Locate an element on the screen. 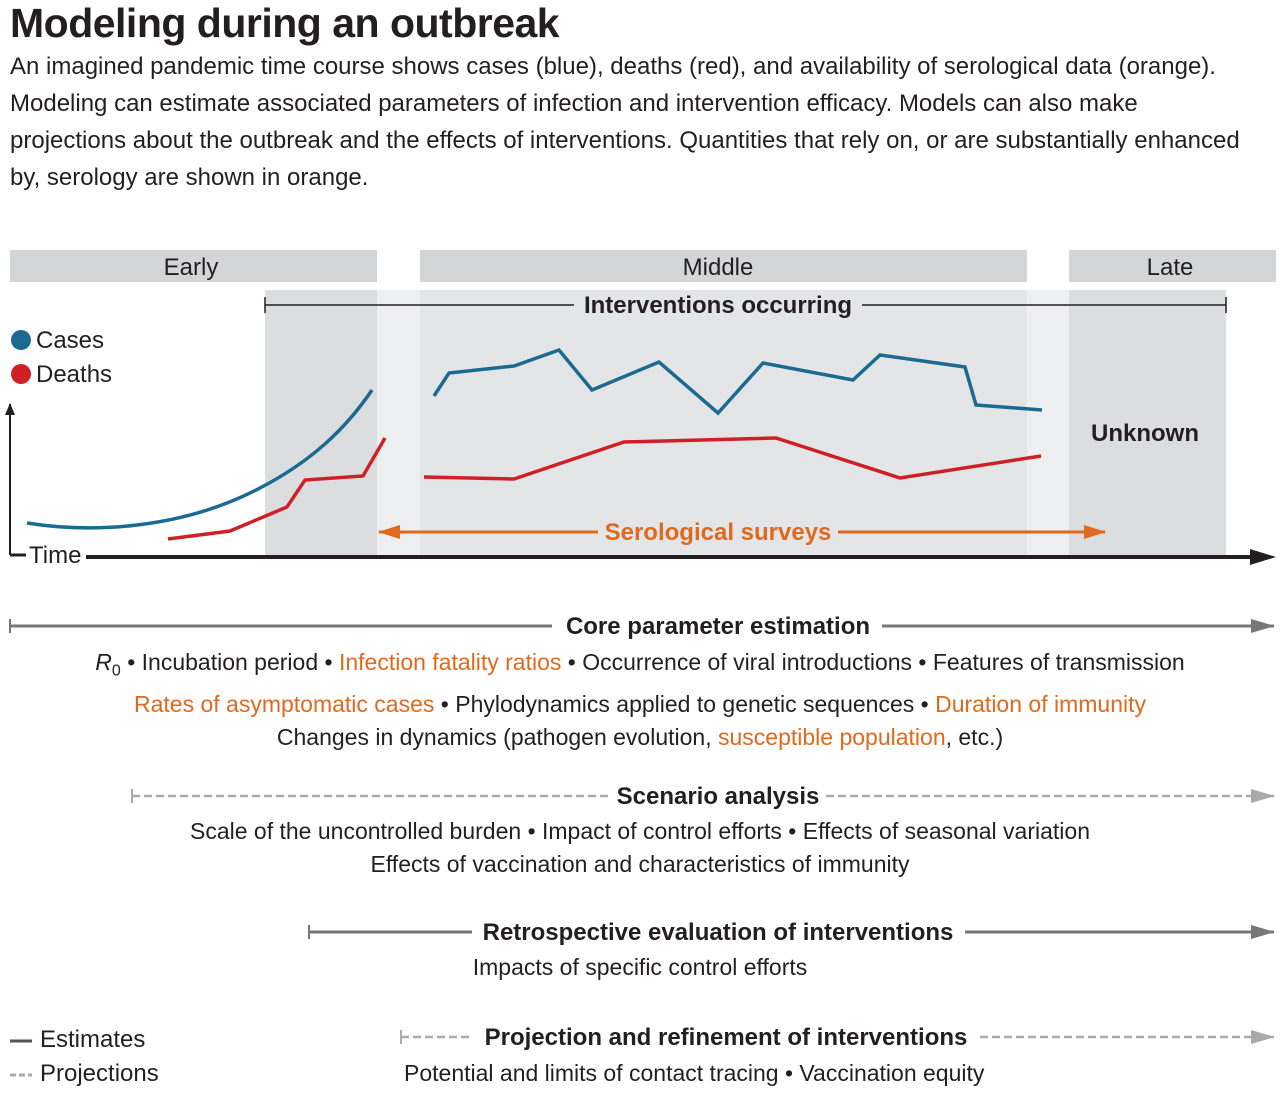 This screenshot has height=1095, width=1280. r0-subscript: 0 is located at coordinates (116, 671).